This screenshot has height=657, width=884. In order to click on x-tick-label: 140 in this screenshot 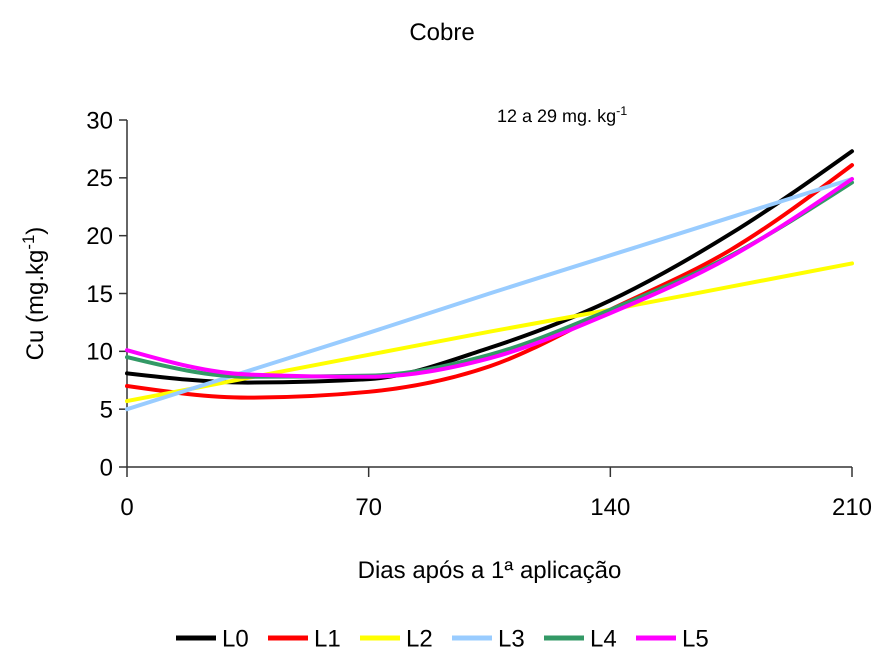, I will do `click(610, 507)`.